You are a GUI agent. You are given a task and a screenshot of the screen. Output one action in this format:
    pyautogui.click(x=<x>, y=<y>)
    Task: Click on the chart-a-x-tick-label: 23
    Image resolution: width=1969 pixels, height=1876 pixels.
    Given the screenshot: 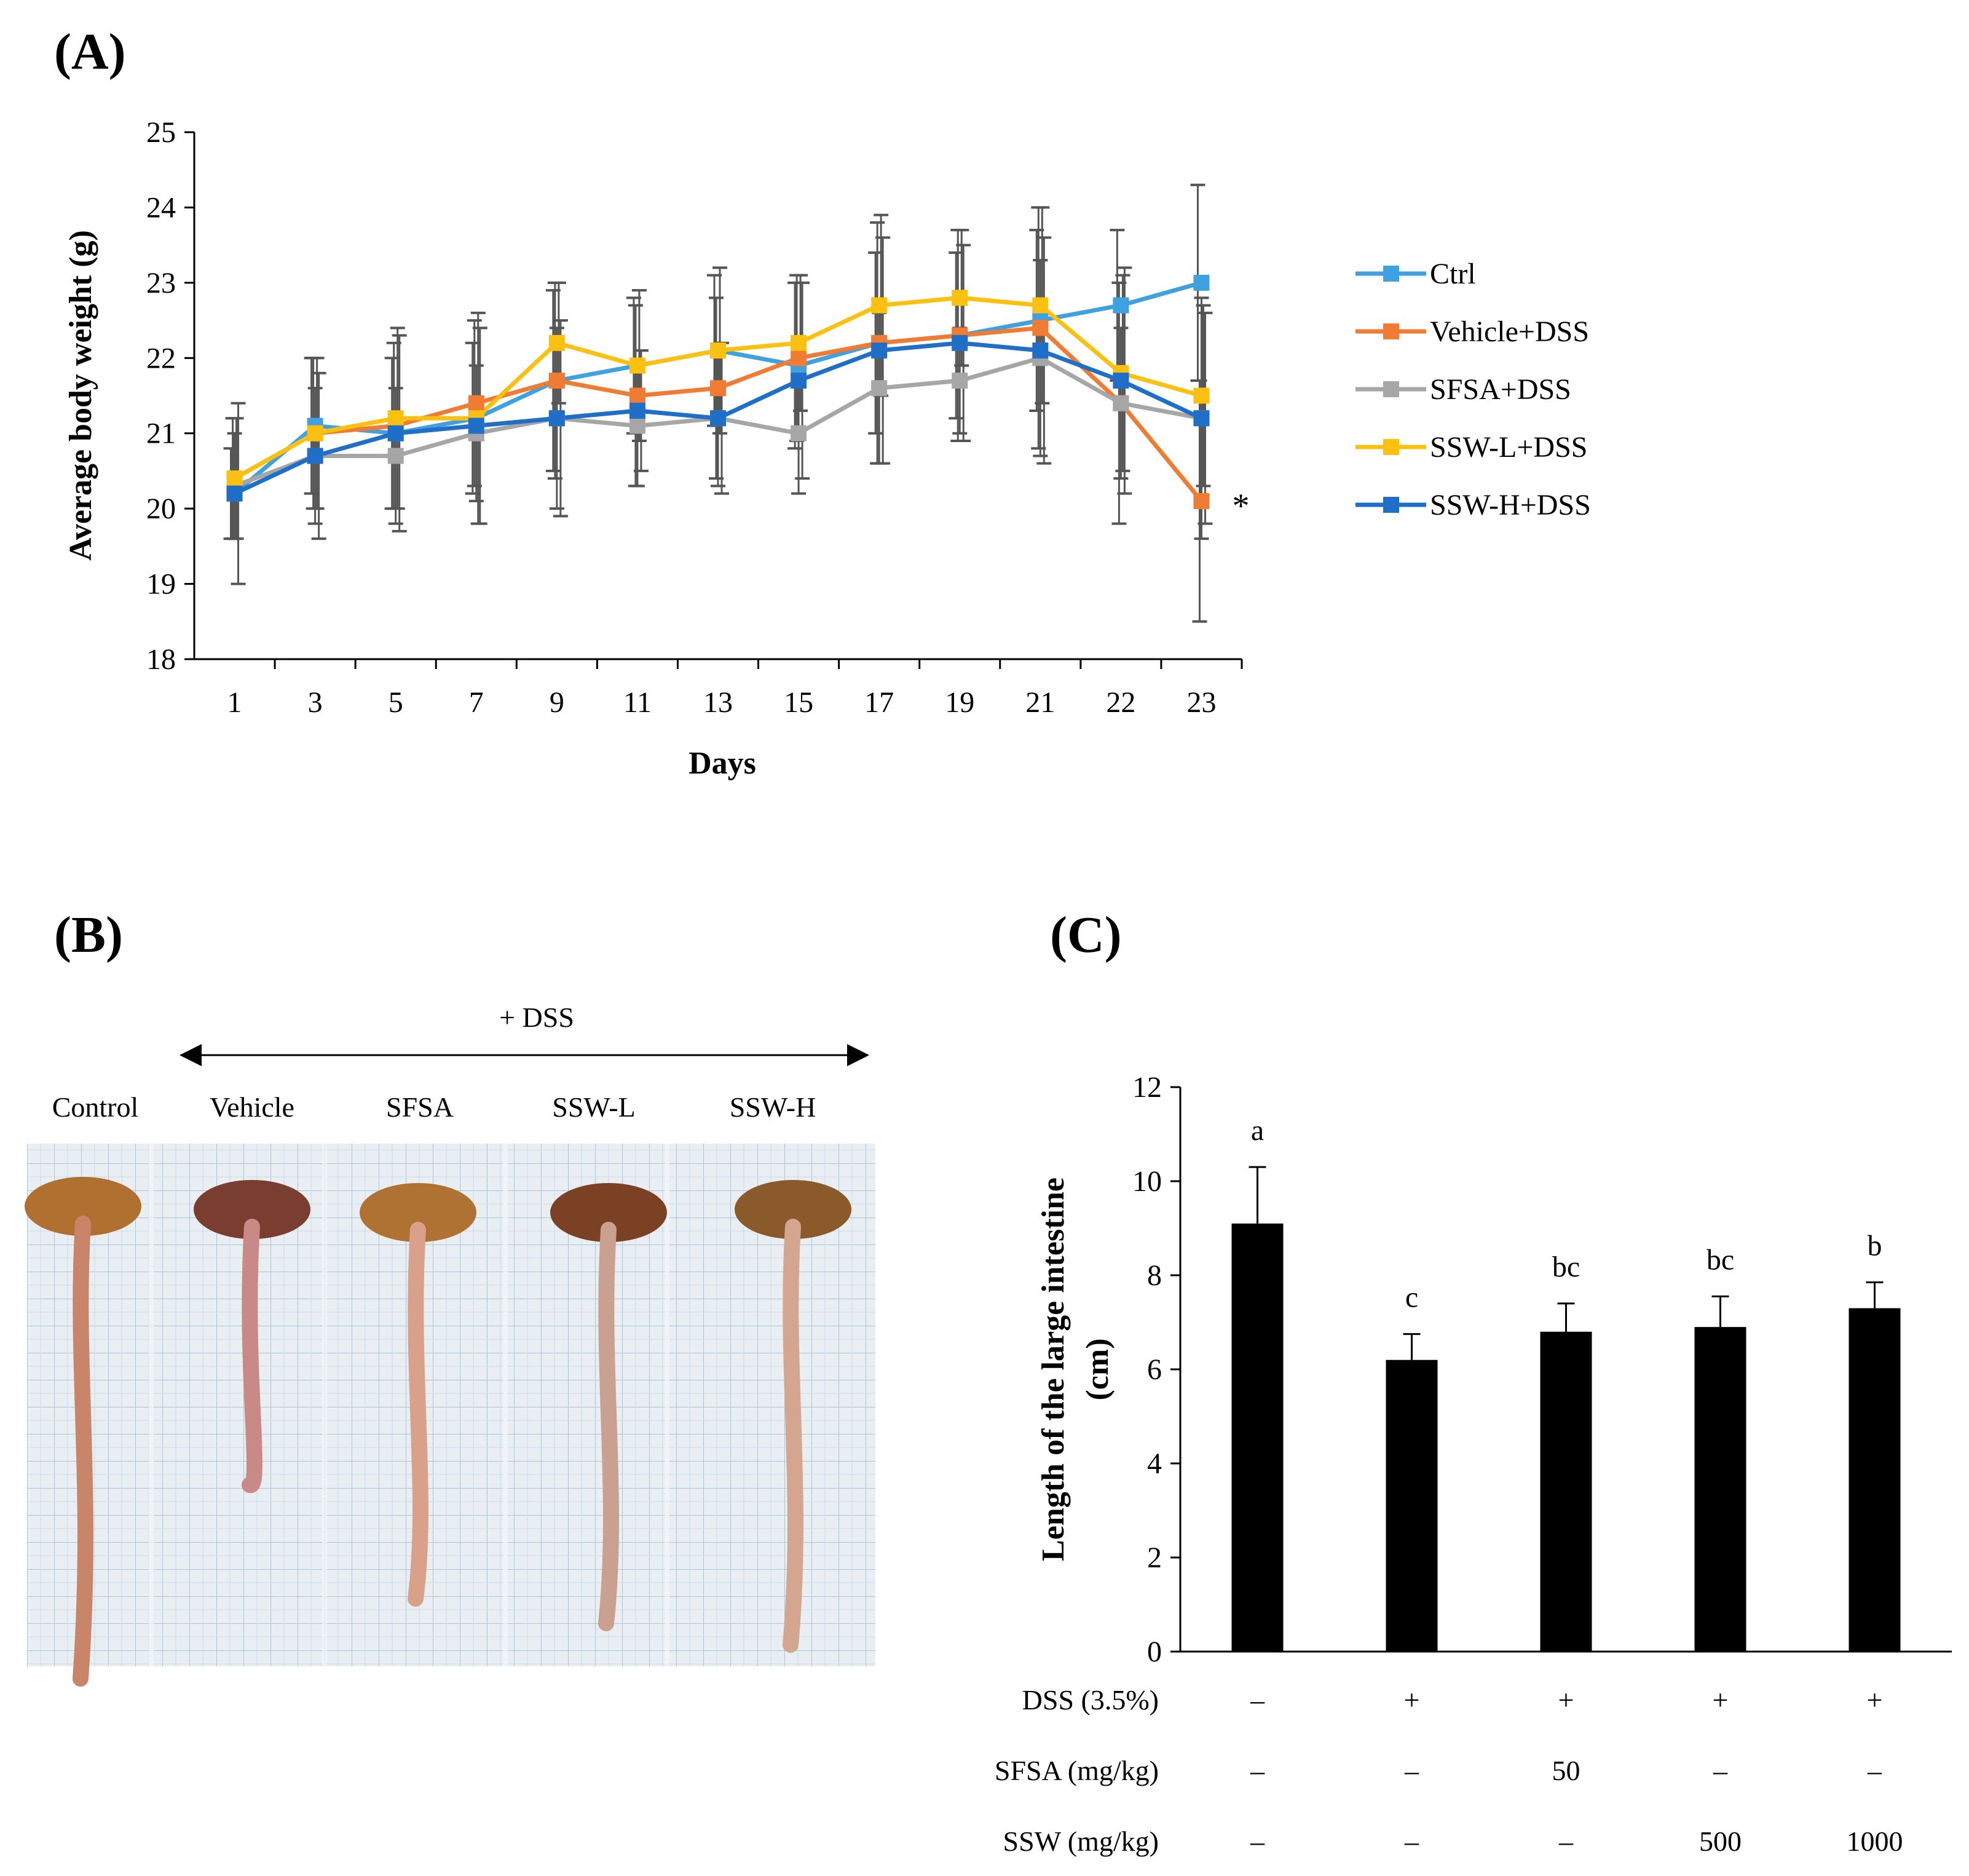 What is the action you would take?
    pyautogui.click(x=1201, y=703)
    